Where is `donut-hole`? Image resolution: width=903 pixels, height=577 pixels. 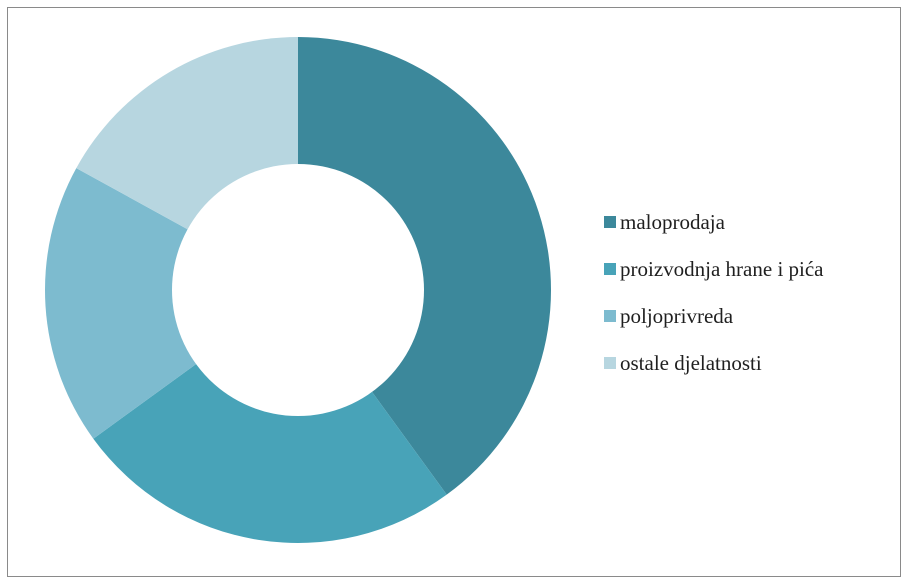
donut-hole is located at coordinates (298, 290).